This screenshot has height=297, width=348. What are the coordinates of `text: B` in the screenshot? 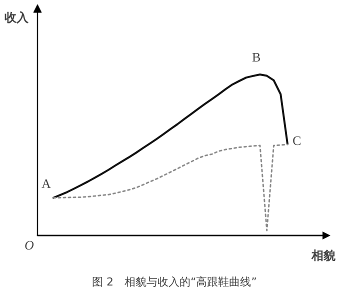 It's located at (256, 57).